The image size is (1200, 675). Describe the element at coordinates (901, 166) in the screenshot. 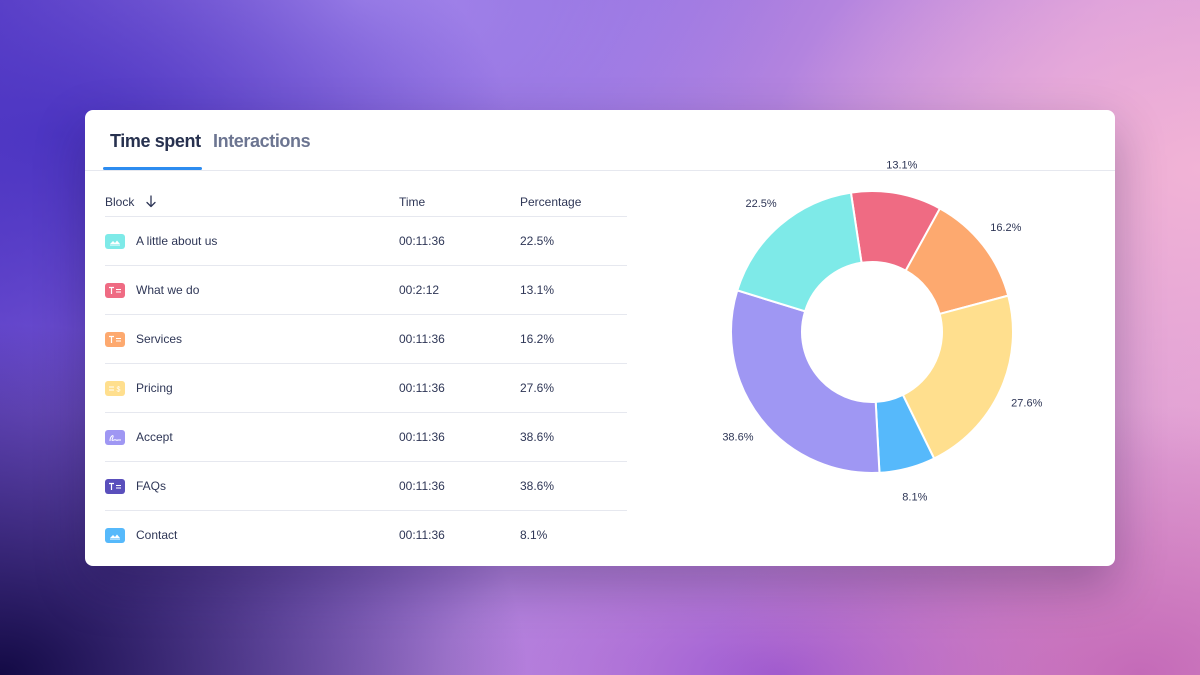

I see `slice-label: 13.1%` at that location.